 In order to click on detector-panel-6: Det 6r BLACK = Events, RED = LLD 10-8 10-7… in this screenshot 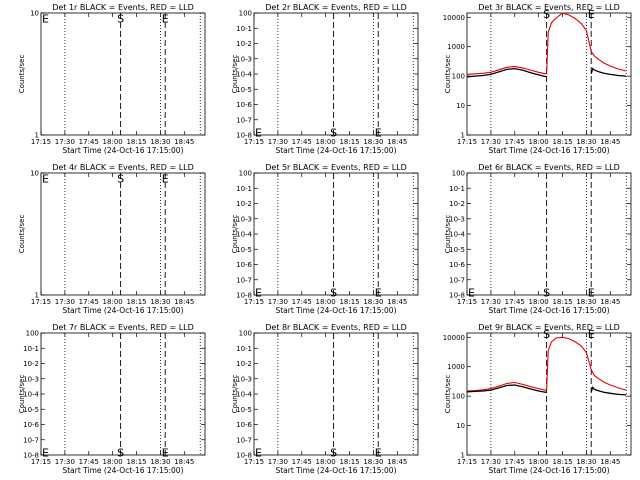, I will do `click(532, 240)`.